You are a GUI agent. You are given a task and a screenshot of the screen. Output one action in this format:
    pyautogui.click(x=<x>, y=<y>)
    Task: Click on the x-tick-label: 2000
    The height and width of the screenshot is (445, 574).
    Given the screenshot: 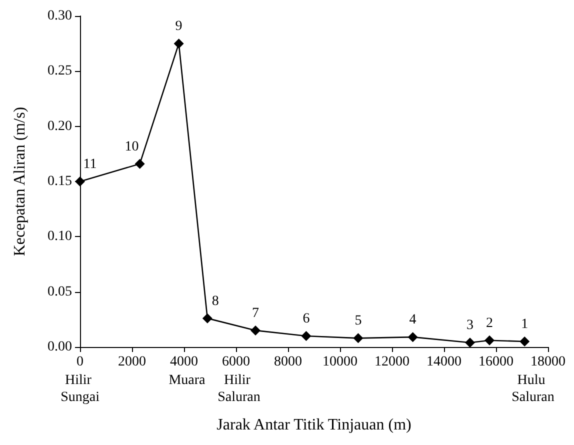 What is the action you would take?
    pyautogui.click(x=132, y=362)
    